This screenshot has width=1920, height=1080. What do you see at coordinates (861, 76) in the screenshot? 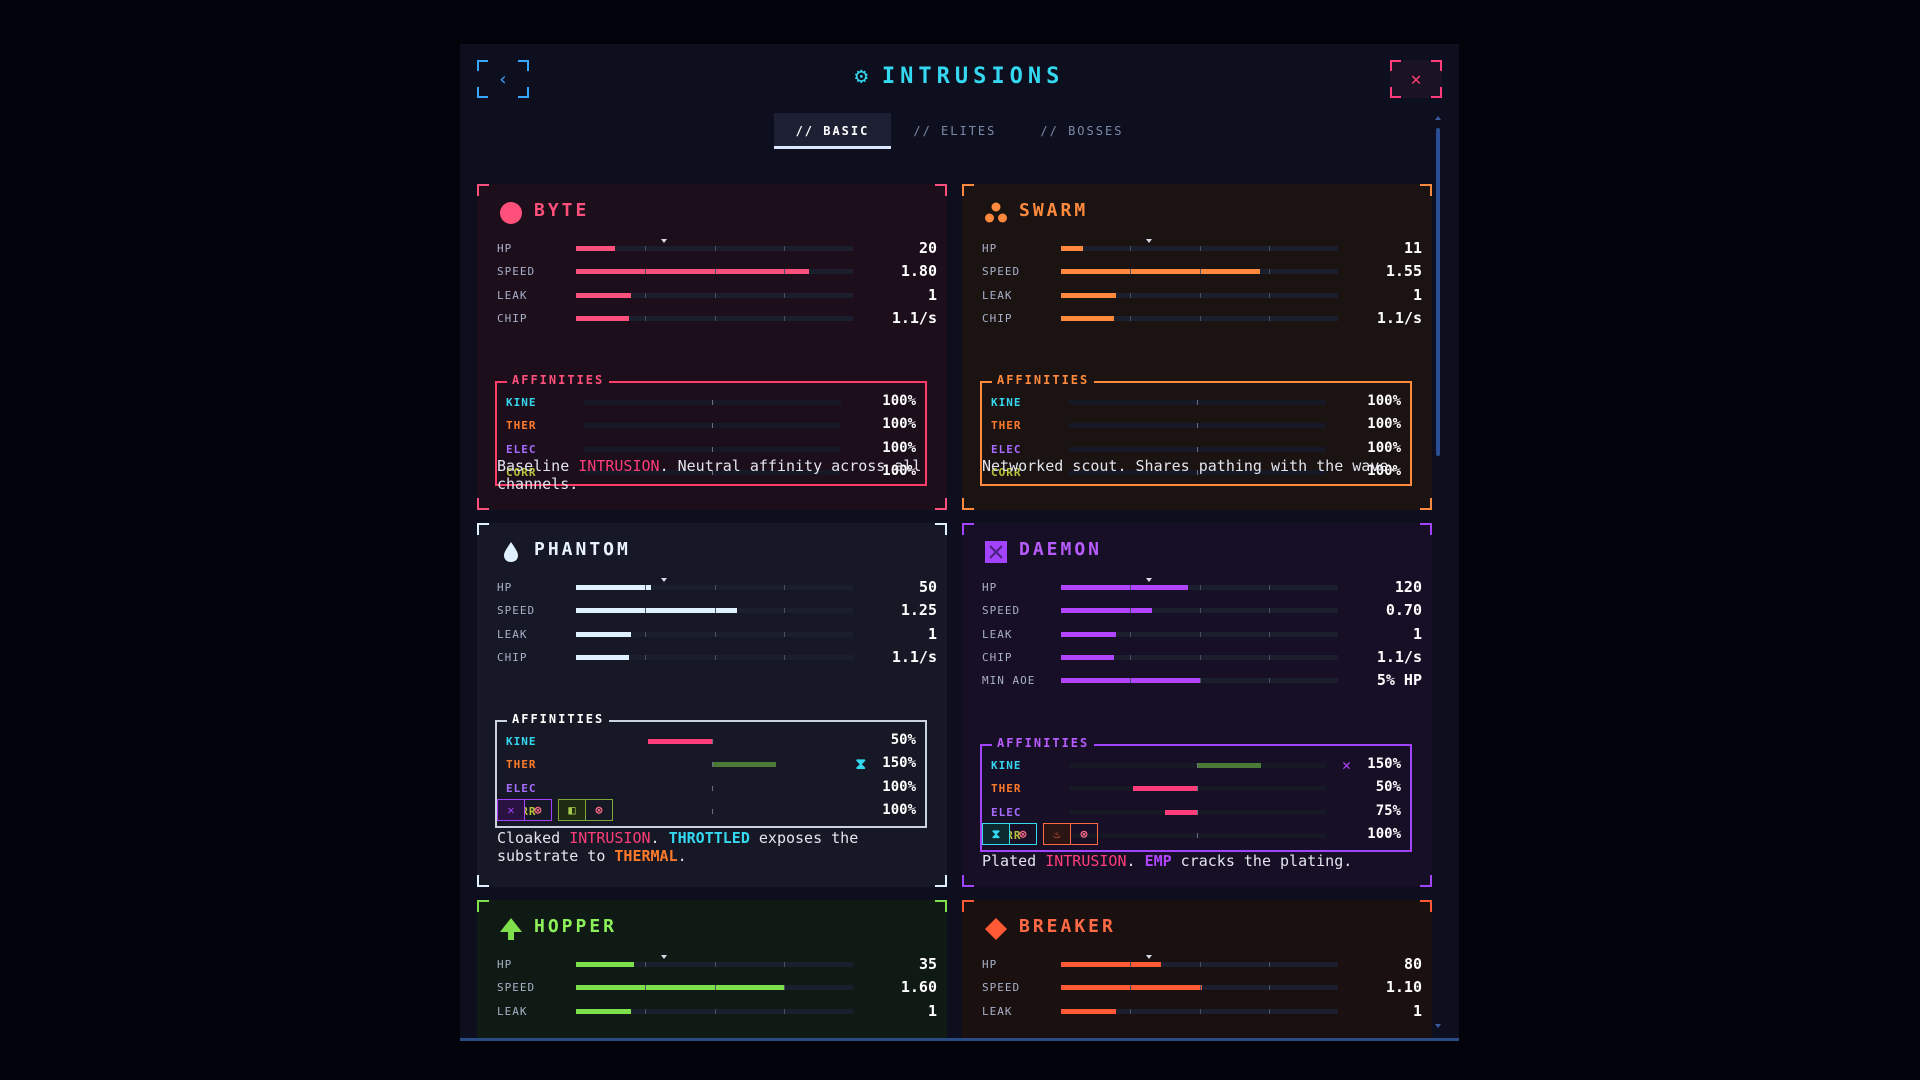
I see `bug-icon: ⚙` at bounding box center [861, 76].